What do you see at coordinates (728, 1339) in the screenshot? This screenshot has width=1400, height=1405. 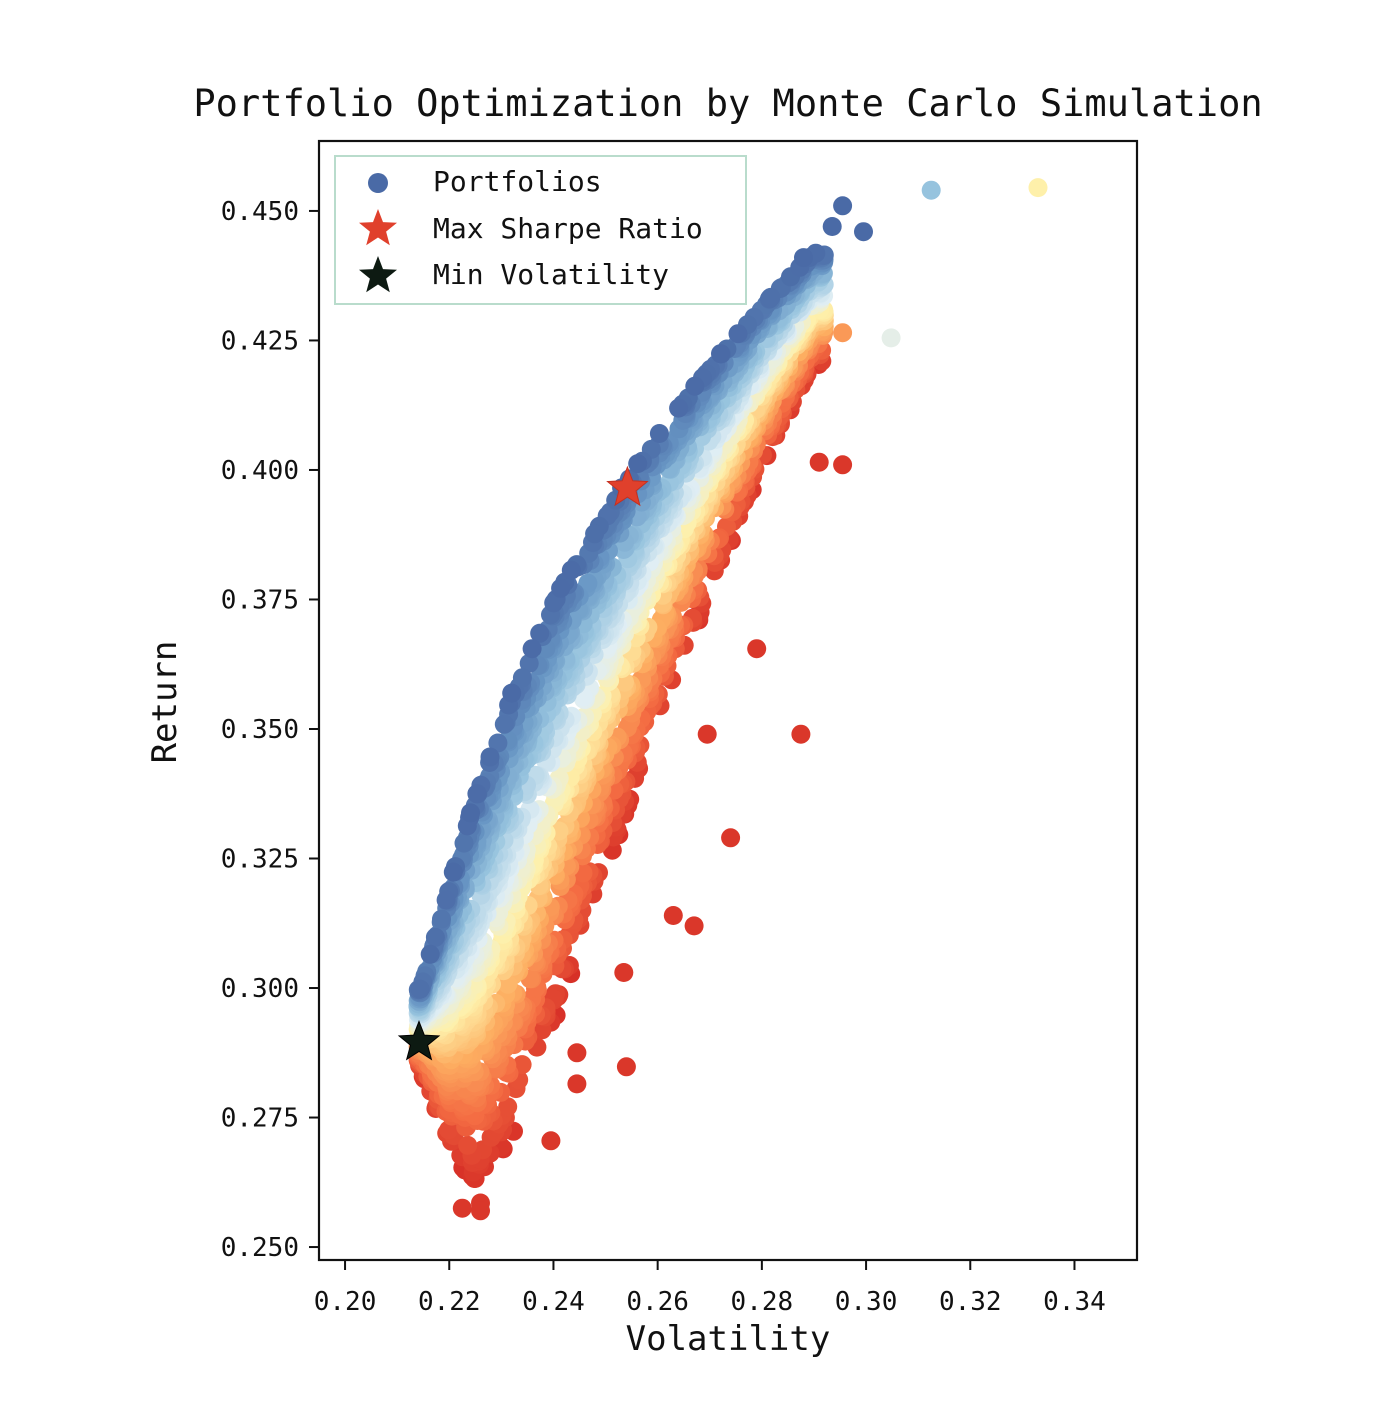 I see `x-axis-label: Volatility` at bounding box center [728, 1339].